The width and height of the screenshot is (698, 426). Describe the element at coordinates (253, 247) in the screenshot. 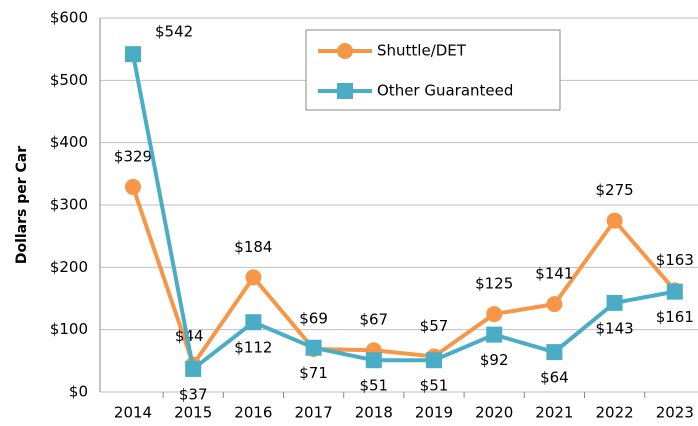

I see `value-label: $184` at that location.